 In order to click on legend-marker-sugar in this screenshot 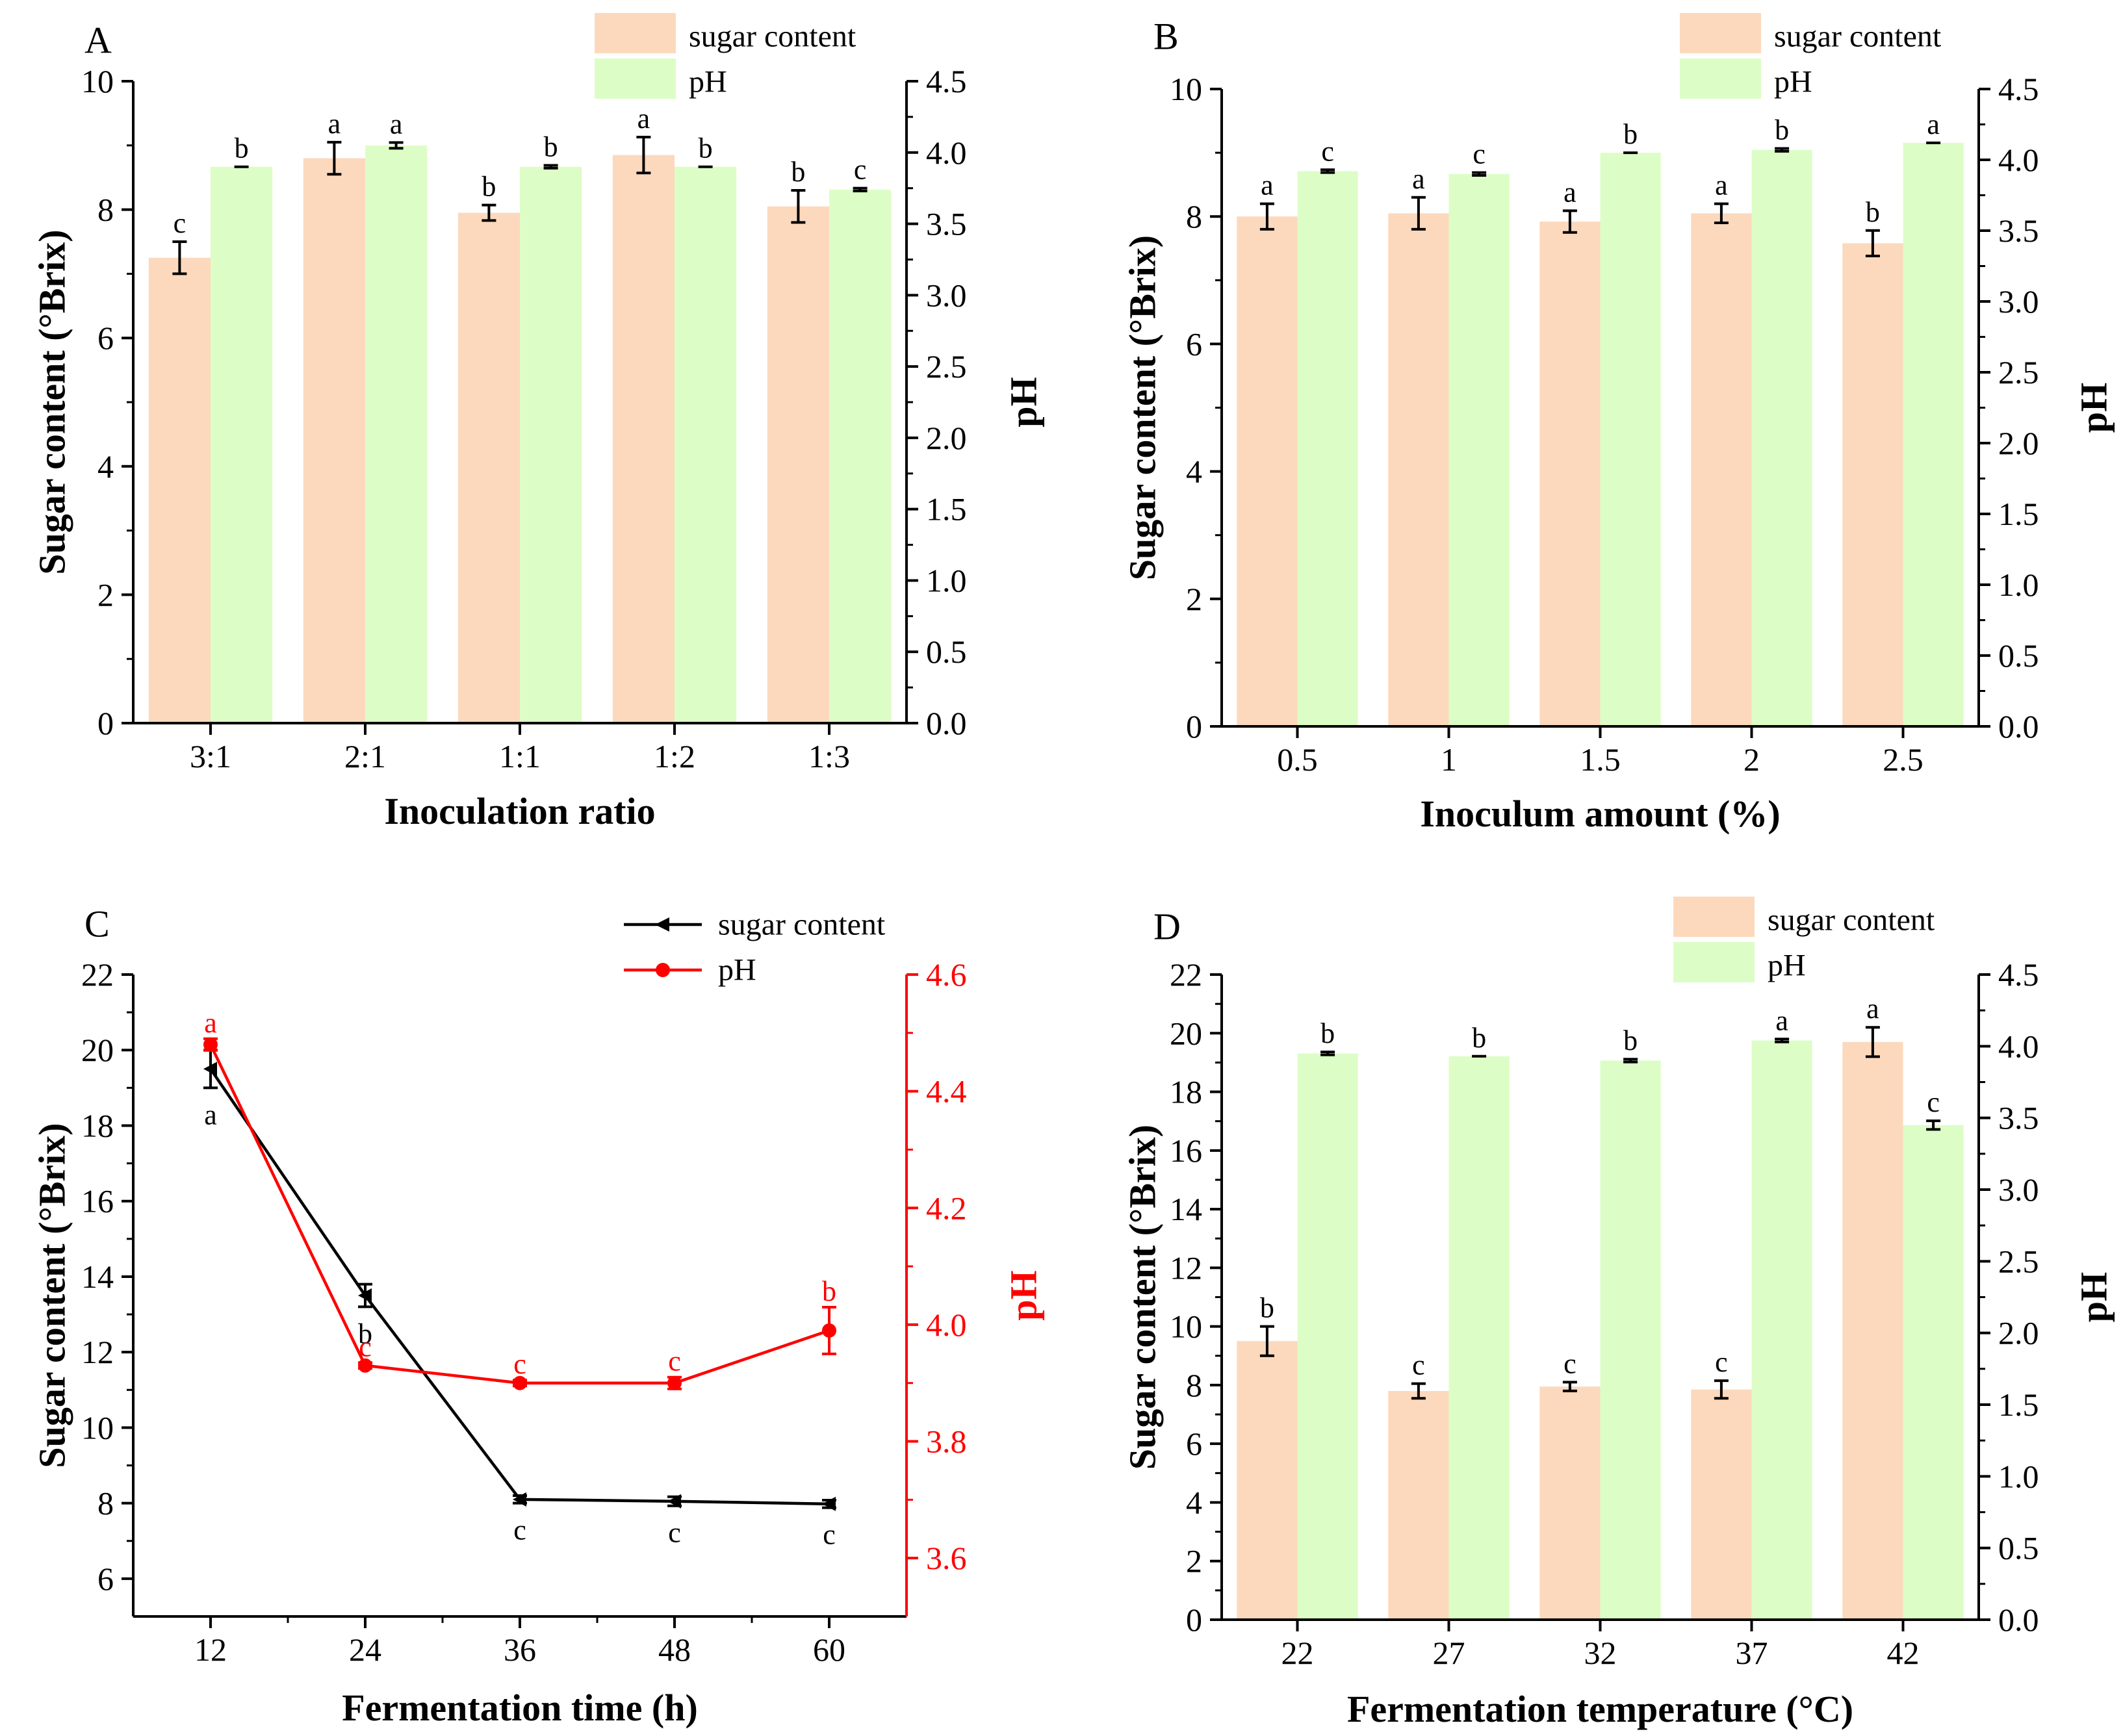, I will do `click(662, 924)`.